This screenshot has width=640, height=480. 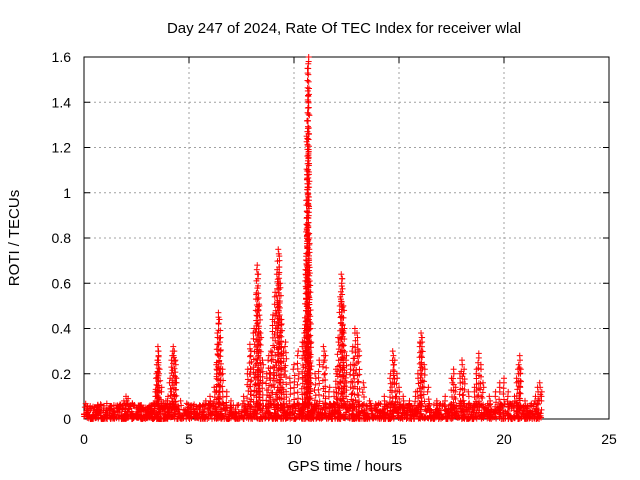 What do you see at coordinates (399, 439) in the screenshot?
I see `x-tick-label: 15` at bounding box center [399, 439].